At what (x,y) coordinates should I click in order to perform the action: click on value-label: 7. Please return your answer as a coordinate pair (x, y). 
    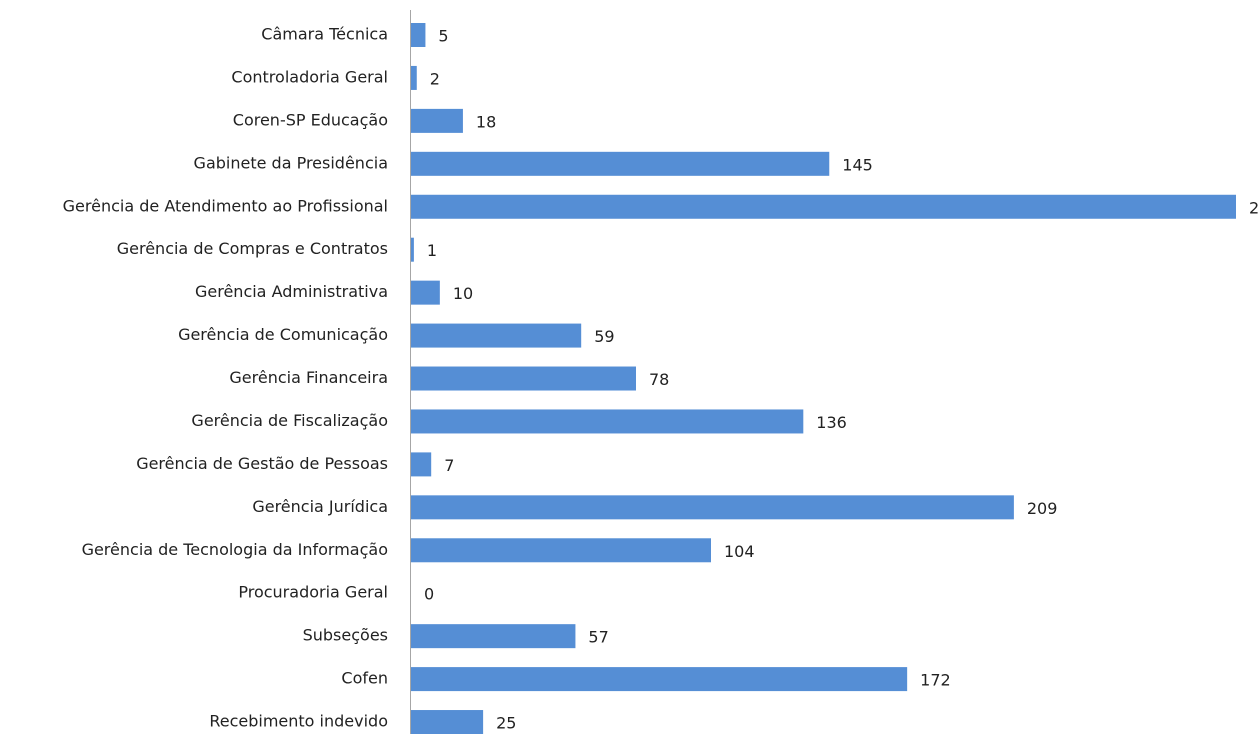
    Looking at the image, I should click on (449, 465).